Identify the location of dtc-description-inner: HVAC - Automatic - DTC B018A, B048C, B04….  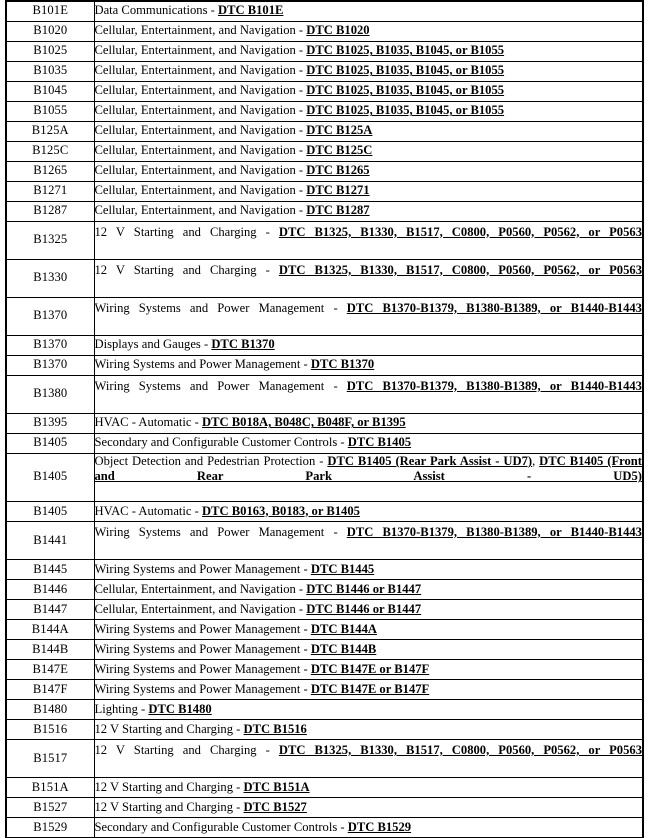
(369, 422).